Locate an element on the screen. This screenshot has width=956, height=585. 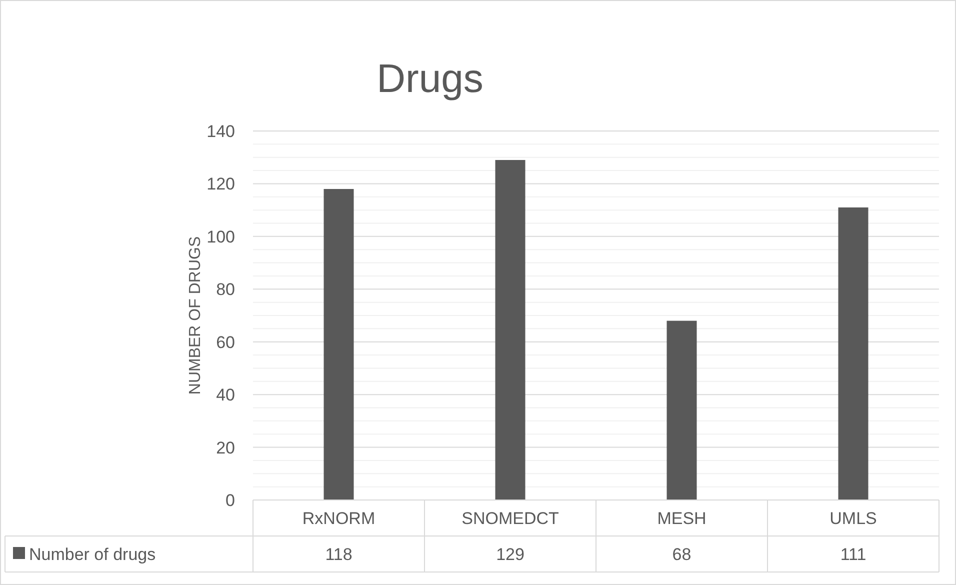
y-tick-label: 140 is located at coordinates (220, 131).